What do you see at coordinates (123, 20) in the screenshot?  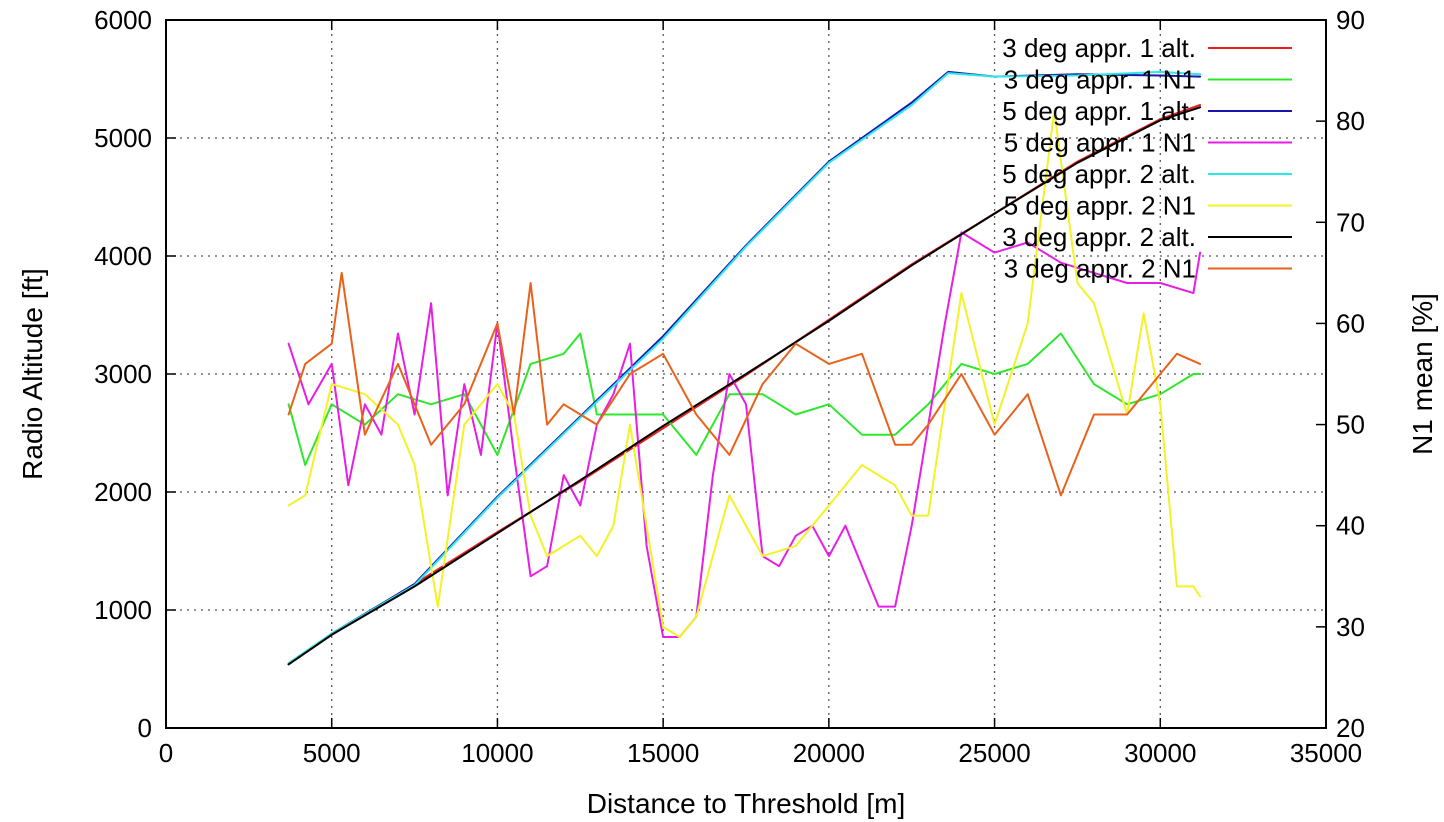 I see `y-tick-label: 6000` at bounding box center [123, 20].